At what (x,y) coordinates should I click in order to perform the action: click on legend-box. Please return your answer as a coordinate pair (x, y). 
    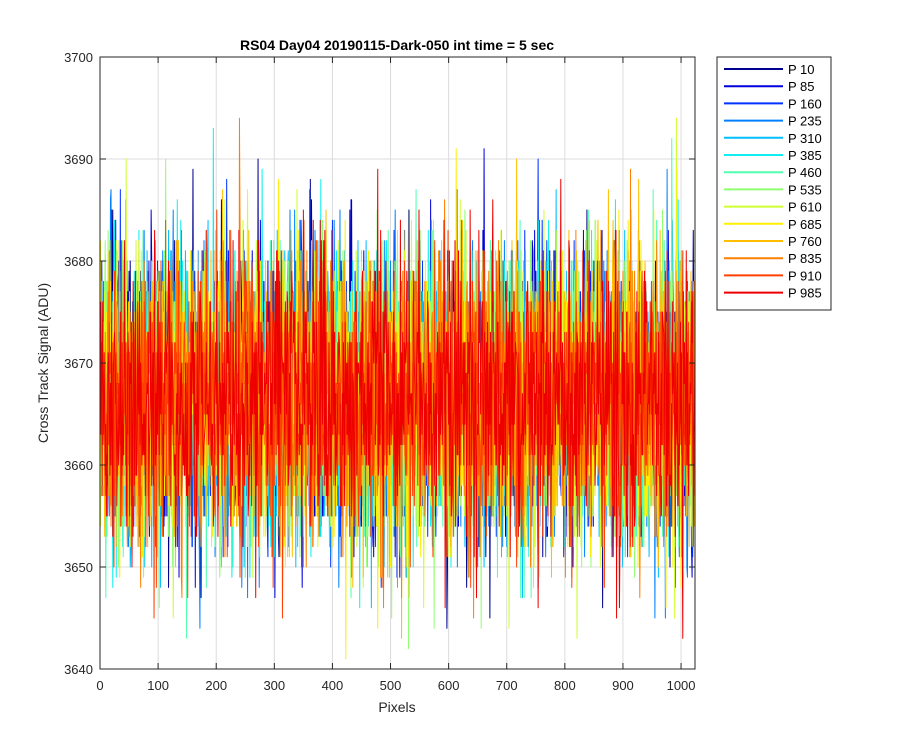
    Looking at the image, I should click on (774, 183).